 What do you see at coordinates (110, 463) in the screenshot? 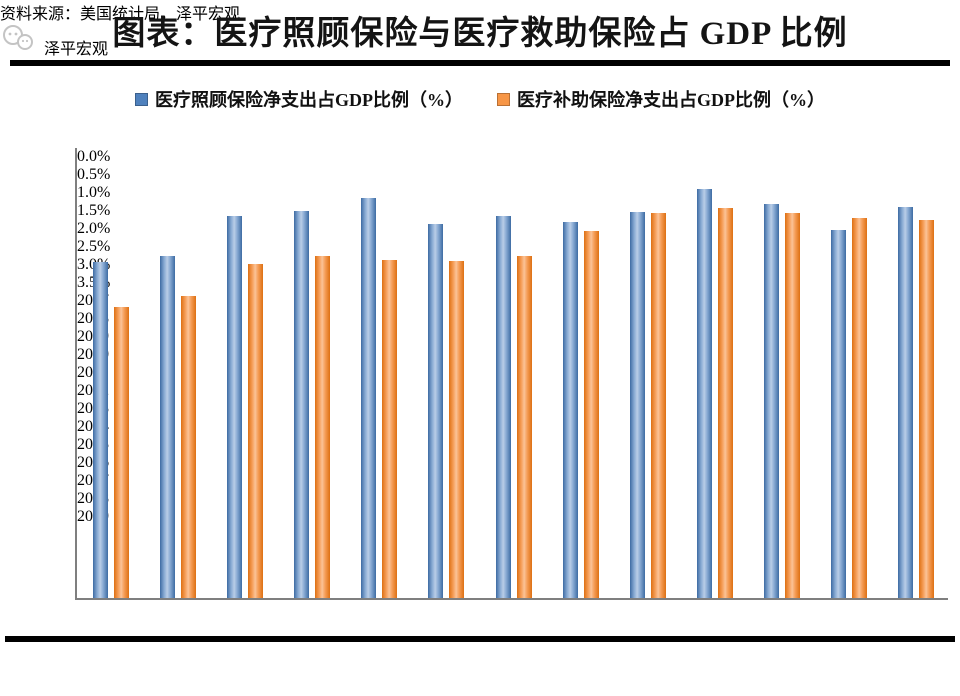
I see `x-axis-label-2016: 2016` at bounding box center [110, 463].